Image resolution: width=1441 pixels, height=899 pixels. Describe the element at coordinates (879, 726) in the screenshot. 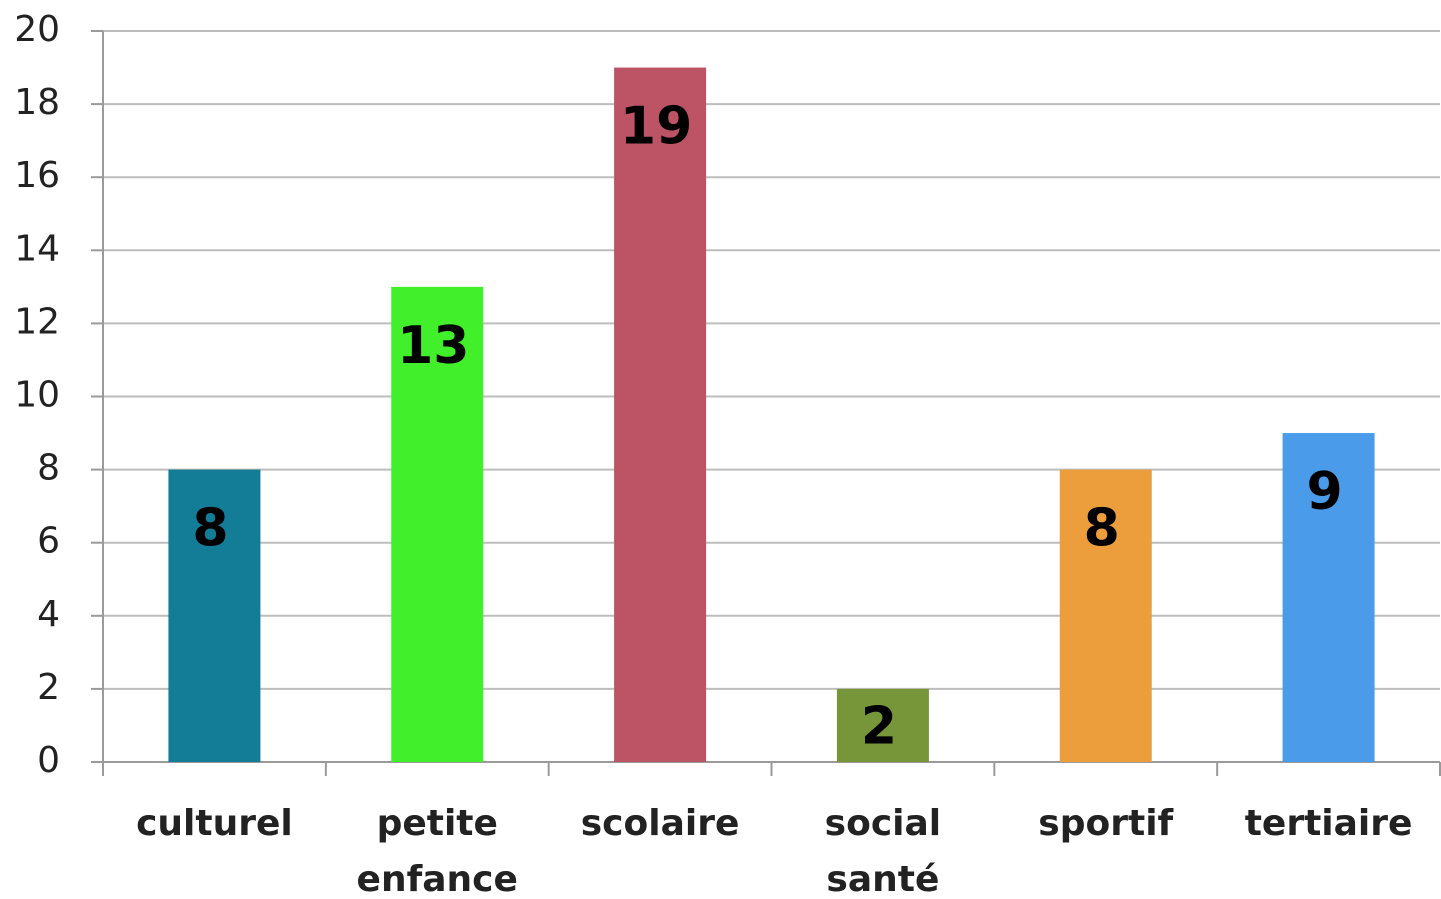

I see `data-label: 2` at that location.